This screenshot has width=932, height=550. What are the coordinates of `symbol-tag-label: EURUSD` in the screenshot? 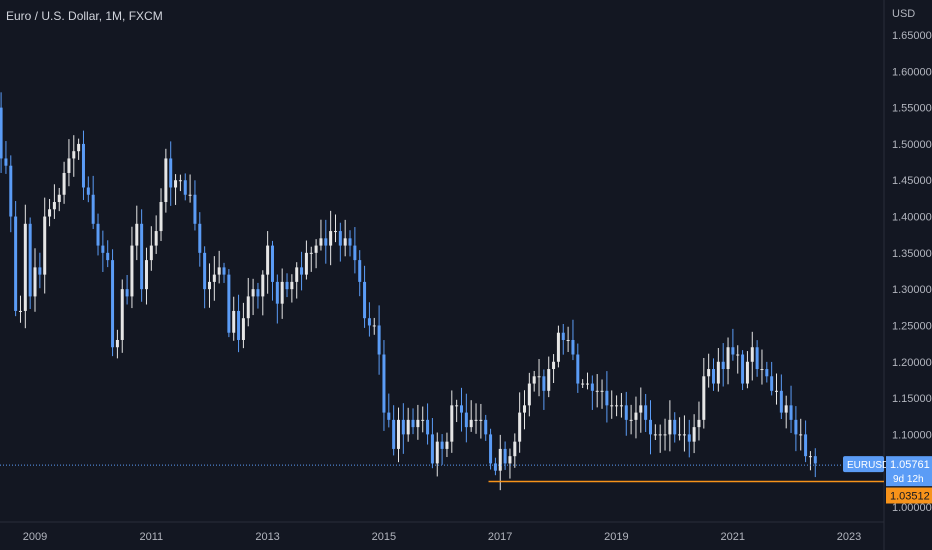 It's located at (868, 465).